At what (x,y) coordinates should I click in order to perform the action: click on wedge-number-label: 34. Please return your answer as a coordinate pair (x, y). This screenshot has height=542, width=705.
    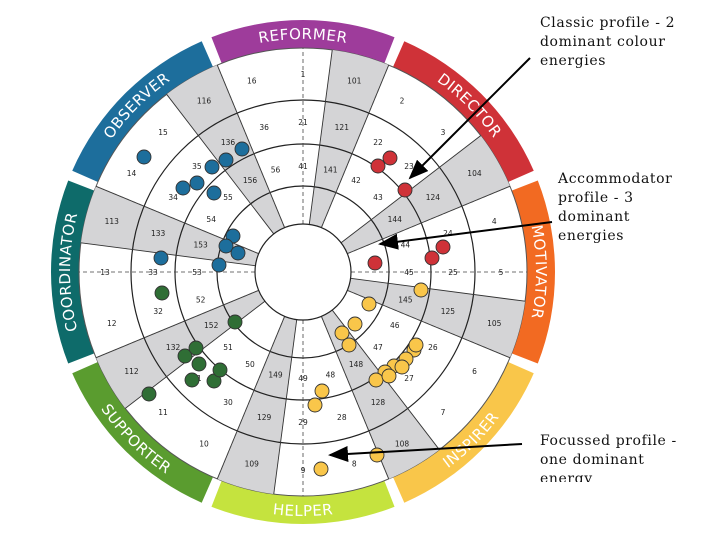
    Looking at the image, I should click on (173, 197).